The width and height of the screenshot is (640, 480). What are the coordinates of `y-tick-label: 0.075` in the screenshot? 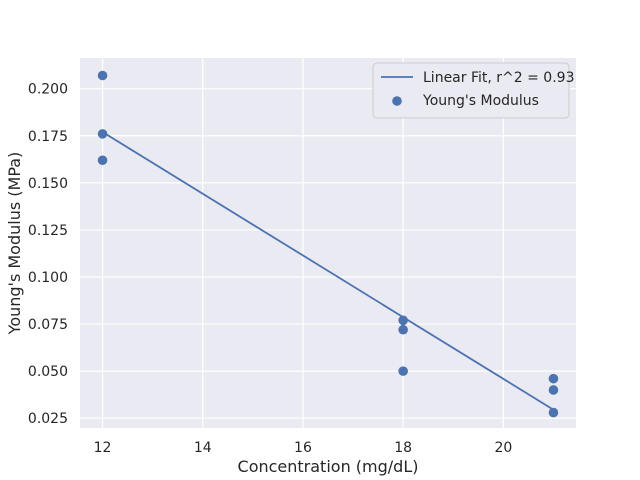 It's located at (48, 325).